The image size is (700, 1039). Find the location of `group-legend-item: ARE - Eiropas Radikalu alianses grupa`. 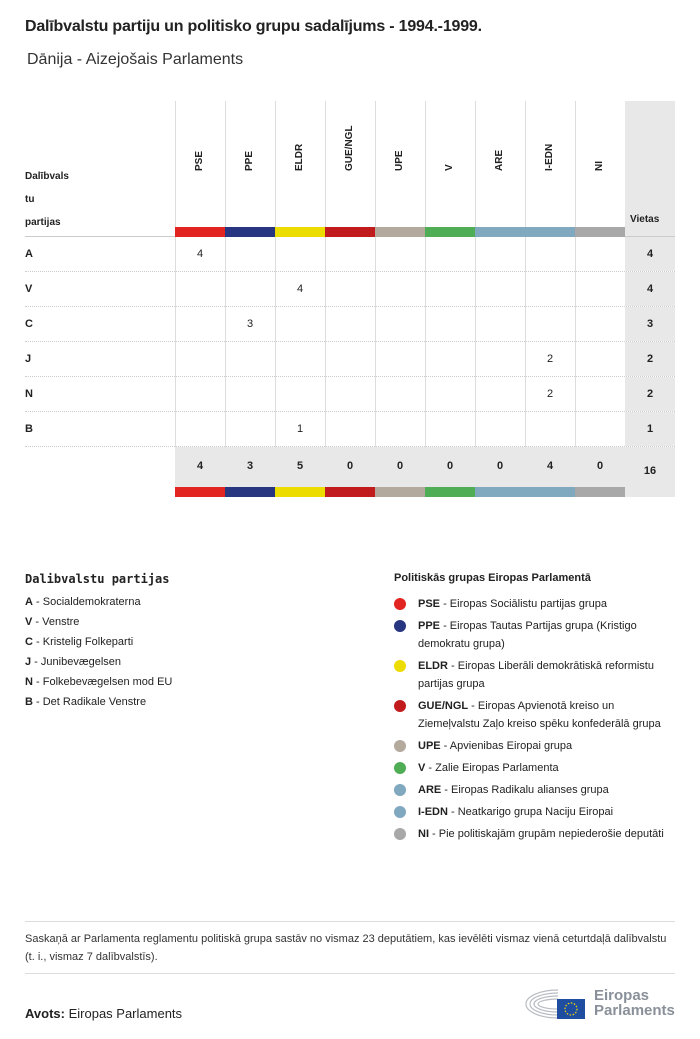

group-legend-item: ARE - Eiropas Radikalu alianses grupa is located at coordinates (534, 790).